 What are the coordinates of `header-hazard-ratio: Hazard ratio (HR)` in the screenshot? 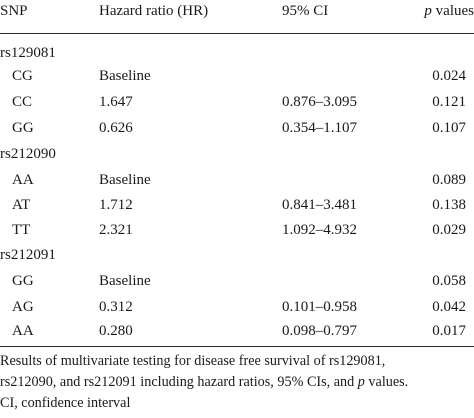 It's located at (154, 11).